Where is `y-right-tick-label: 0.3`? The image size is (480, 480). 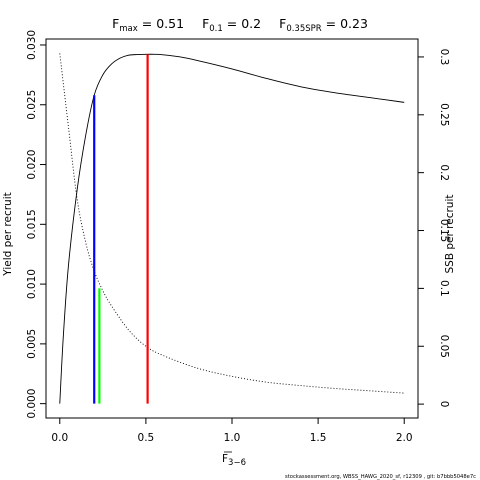
y-right-tick-label: 0.3 is located at coordinates (444, 57).